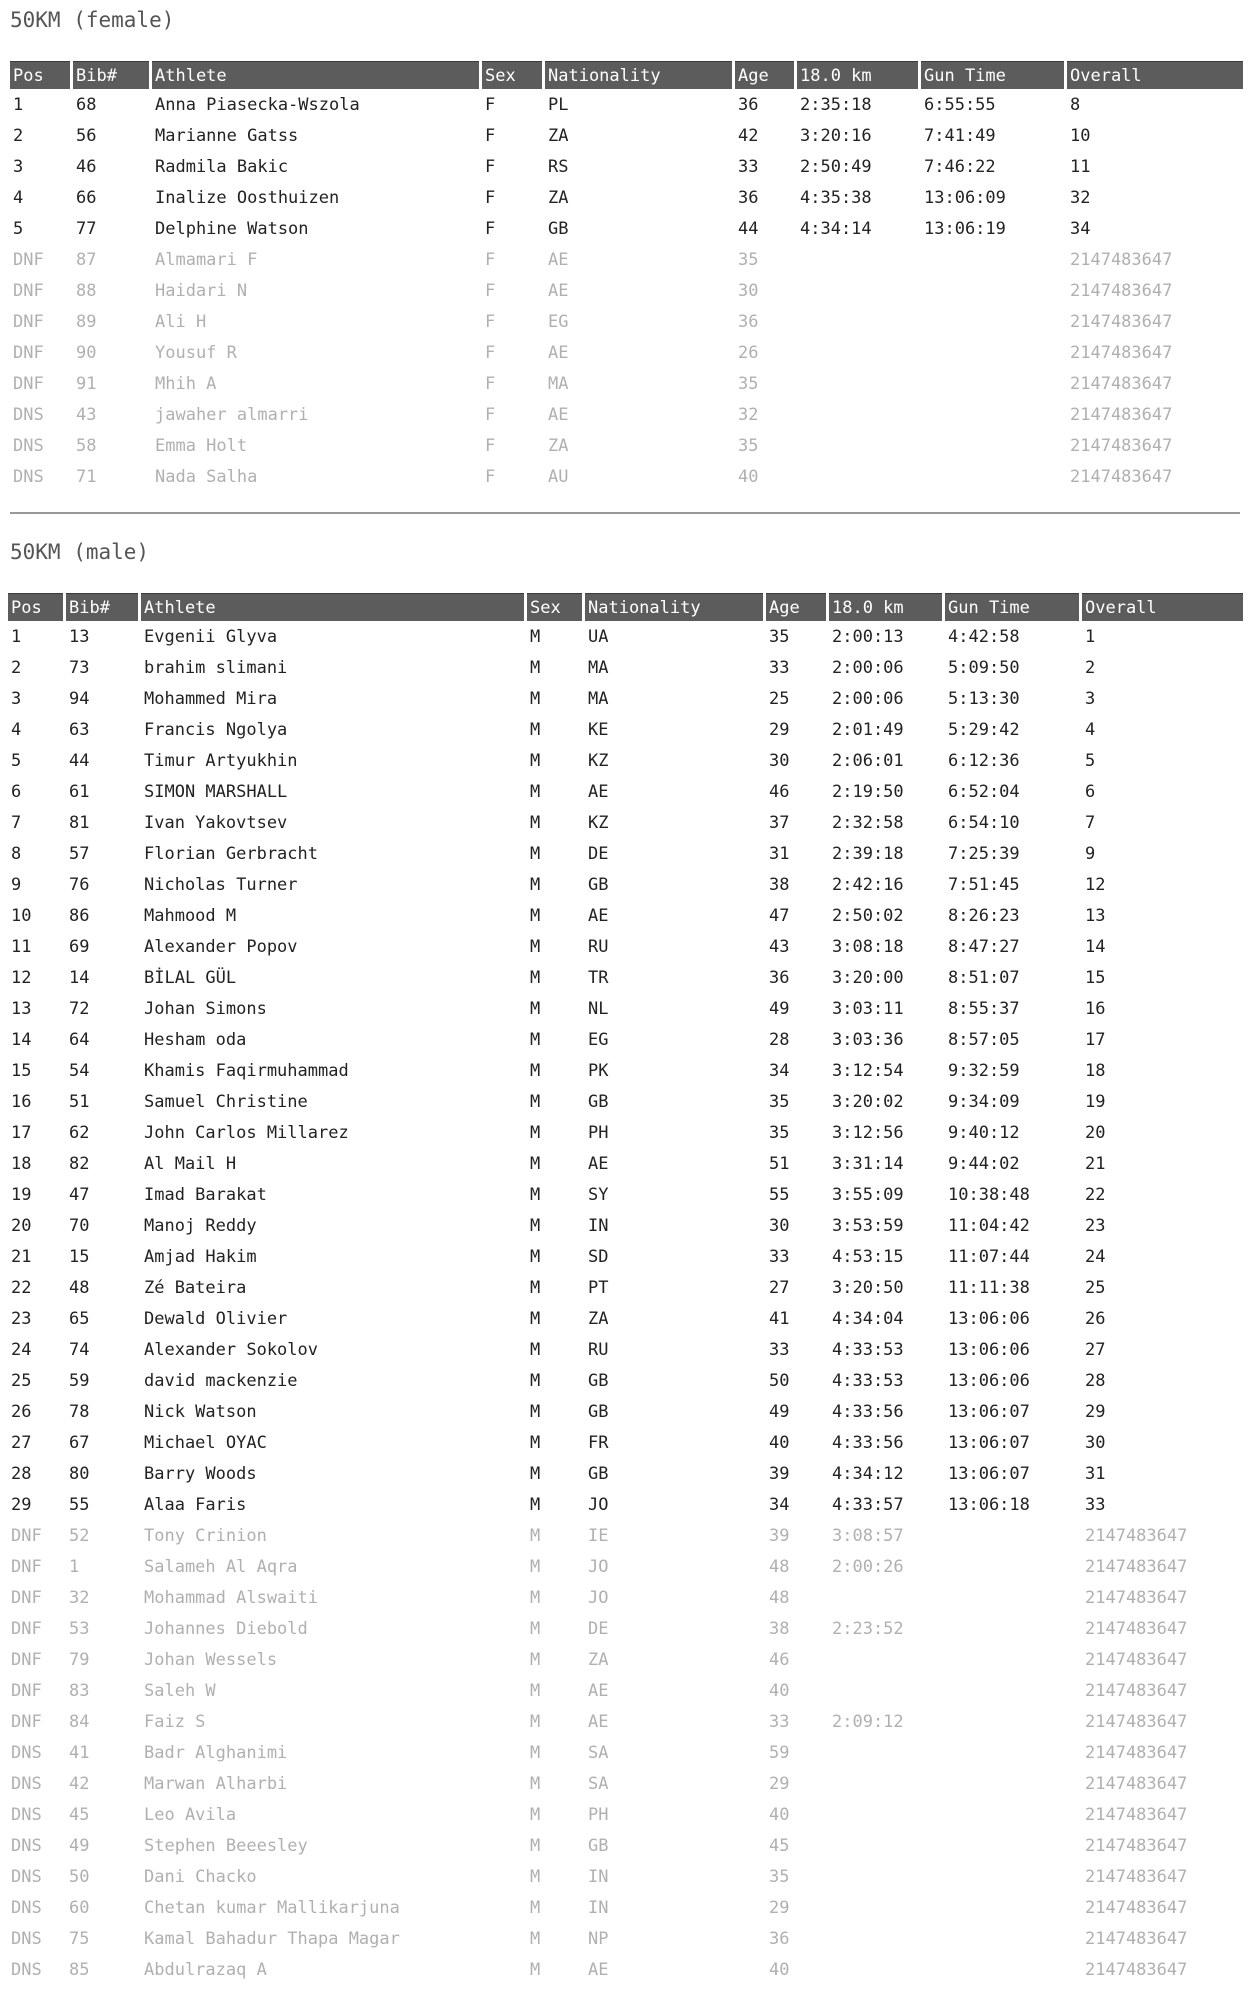 The height and width of the screenshot is (2000, 1249). Describe the element at coordinates (868, 1132) in the screenshot. I see `cell-split-18km: 3:12:56` at that location.